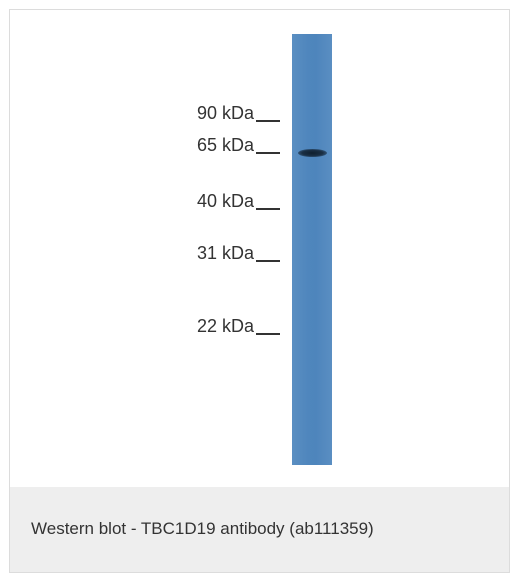 The image size is (510, 573). Describe the element at coordinates (225, 145) in the screenshot. I see `marker-label: 65 kDa` at that location.